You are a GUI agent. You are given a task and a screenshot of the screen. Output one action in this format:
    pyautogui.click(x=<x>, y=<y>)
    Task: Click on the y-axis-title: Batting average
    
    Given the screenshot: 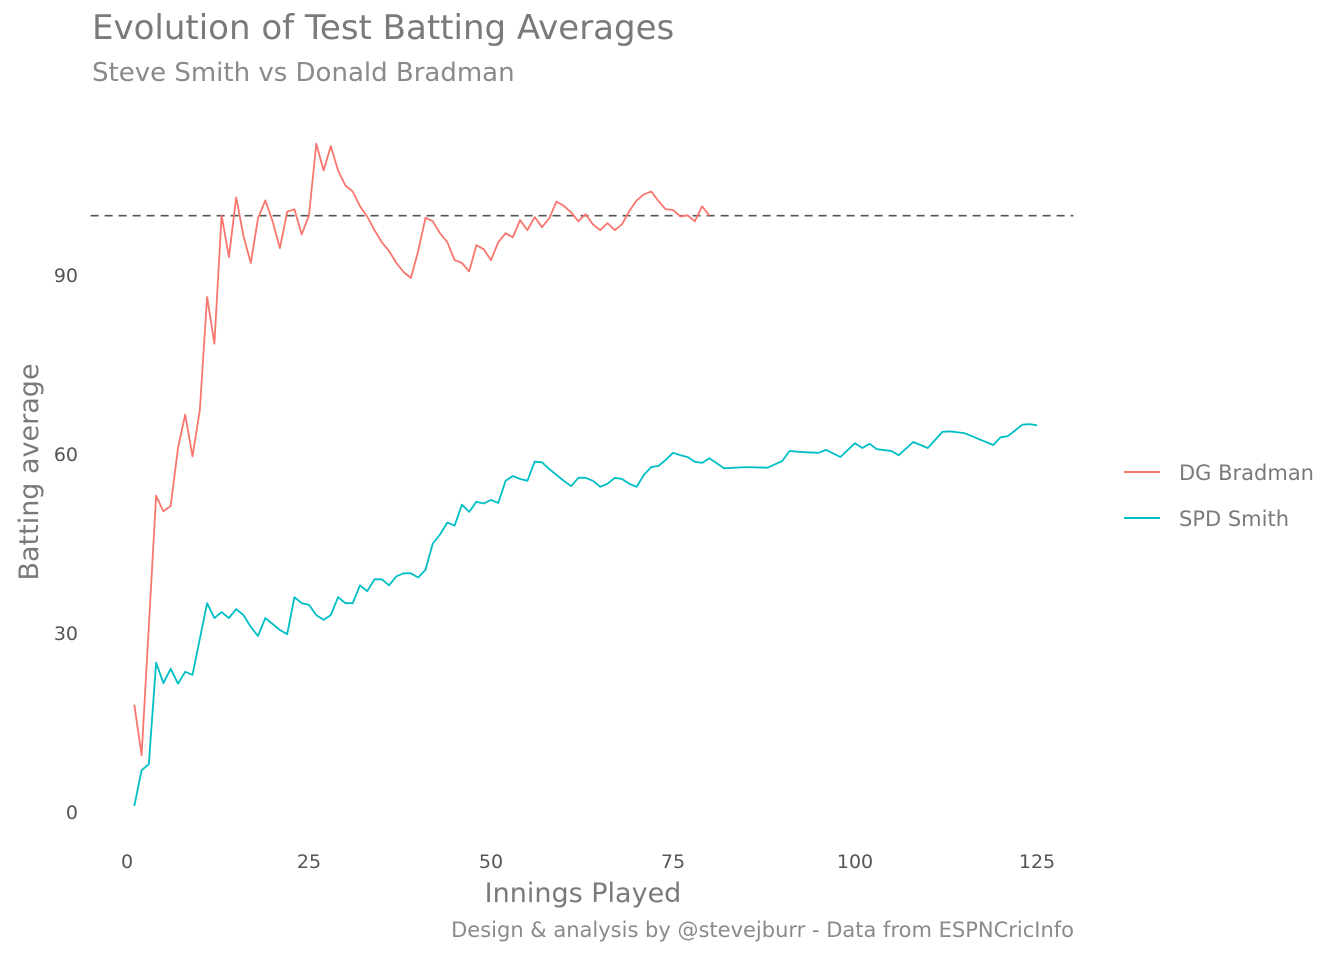 What is the action you would take?
    pyautogui.click(x=29, y=471)
    